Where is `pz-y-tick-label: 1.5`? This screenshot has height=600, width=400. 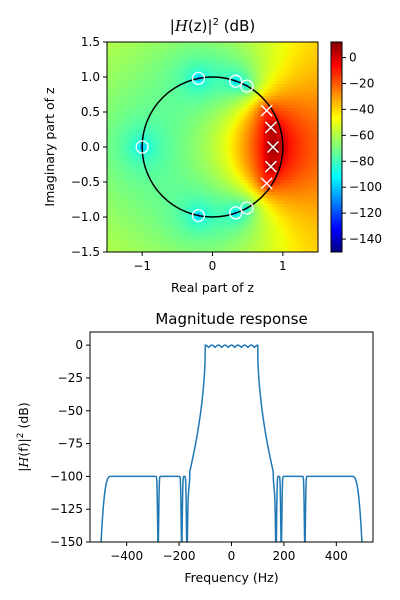
pz-y-tick-label: 1.5 is located at coordinates (90, 42).